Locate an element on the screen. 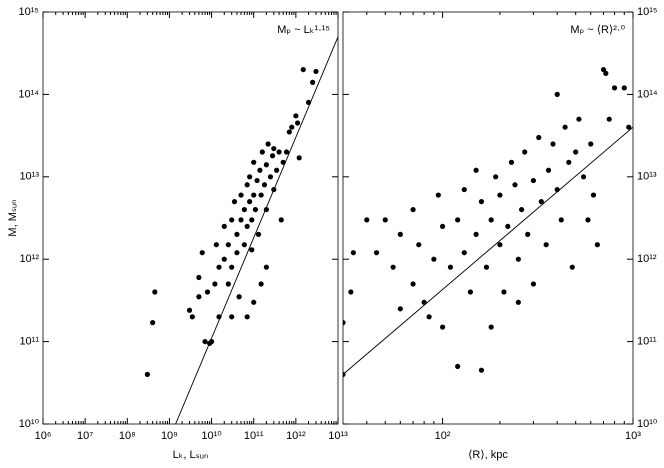 This screenshot has height=468, width=664. y-tick-label: 10¹¹ is located at coordinates (647, 342).